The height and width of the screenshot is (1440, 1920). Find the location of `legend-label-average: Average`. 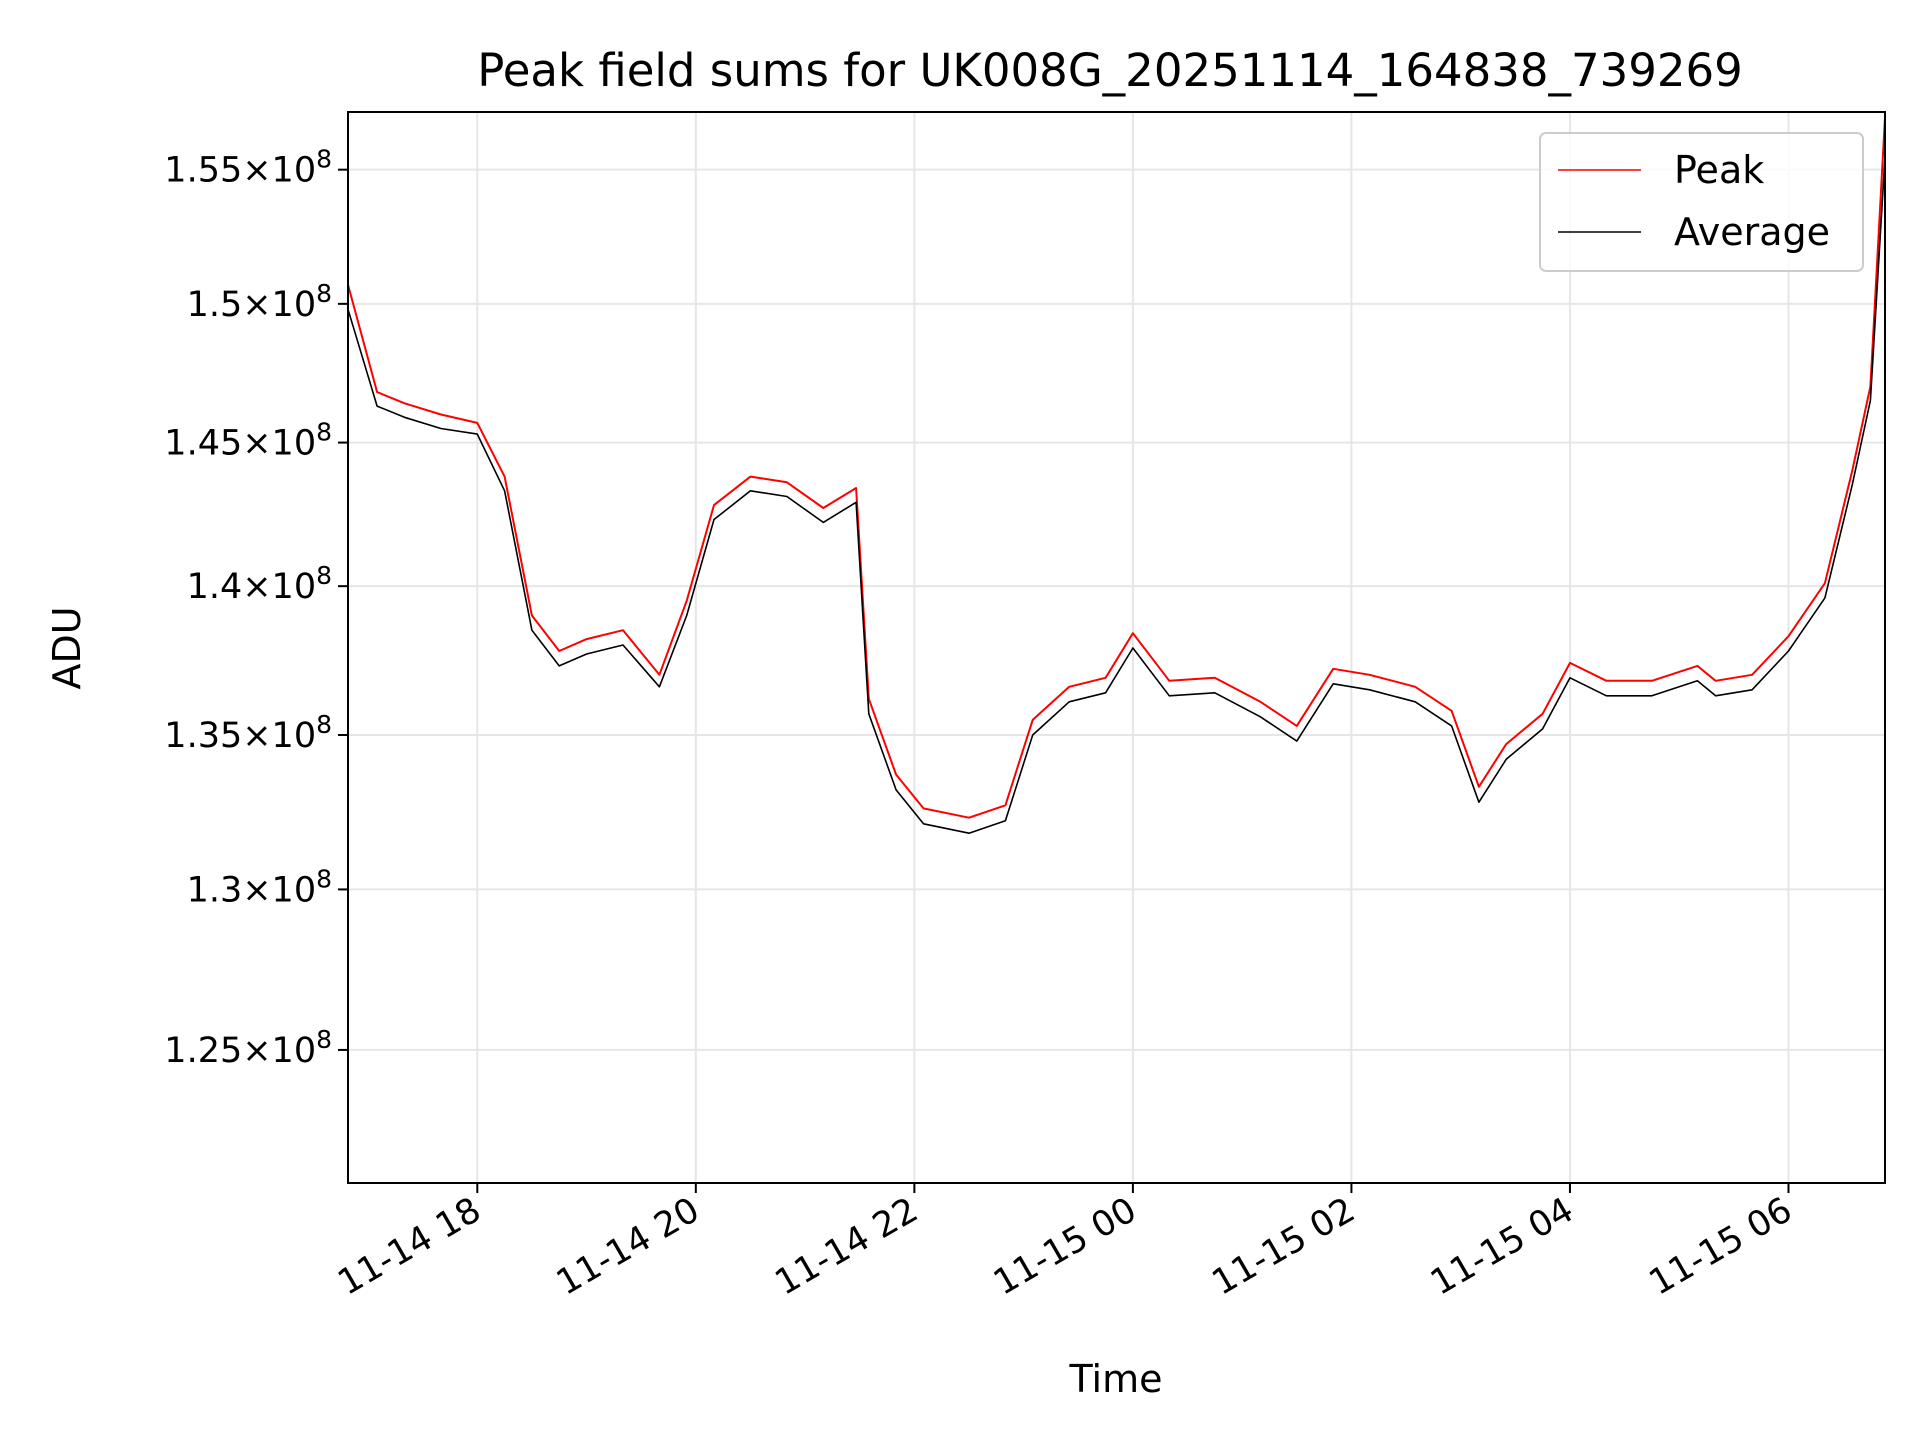

legend-label-average: Average is located at coordinates (1752, 232).